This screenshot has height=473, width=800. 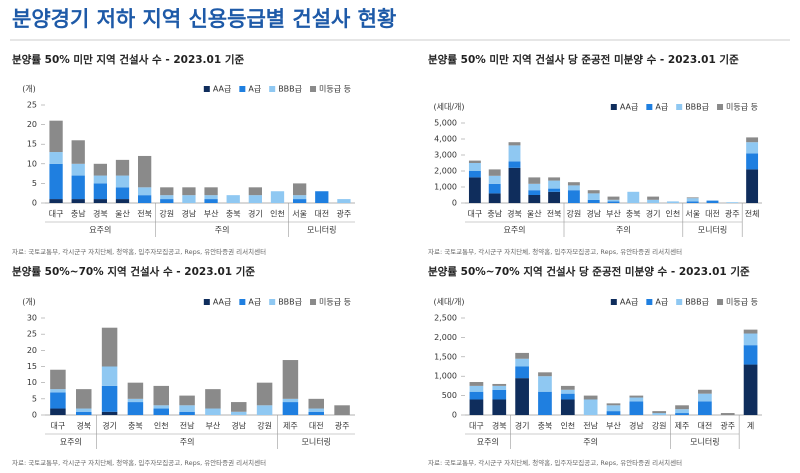 I want to click on x-tick-label: 서울, so click(x=299, y=214).